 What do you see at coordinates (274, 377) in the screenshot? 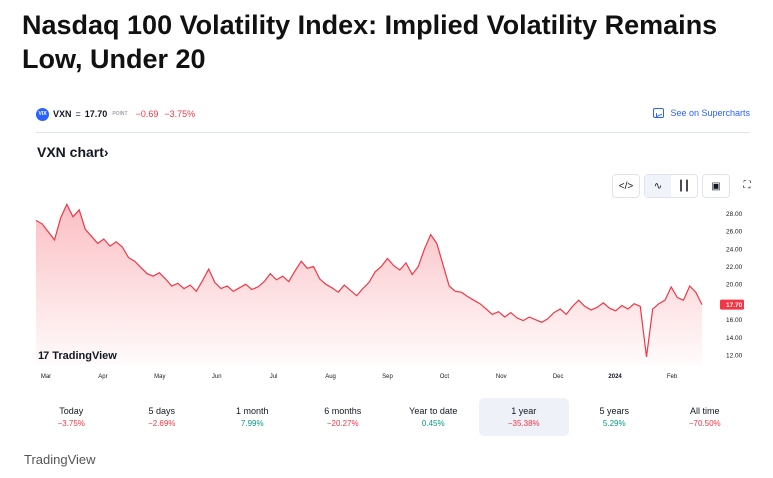
I see `x-tick-label: Jul` at bounding box center [274, 377].